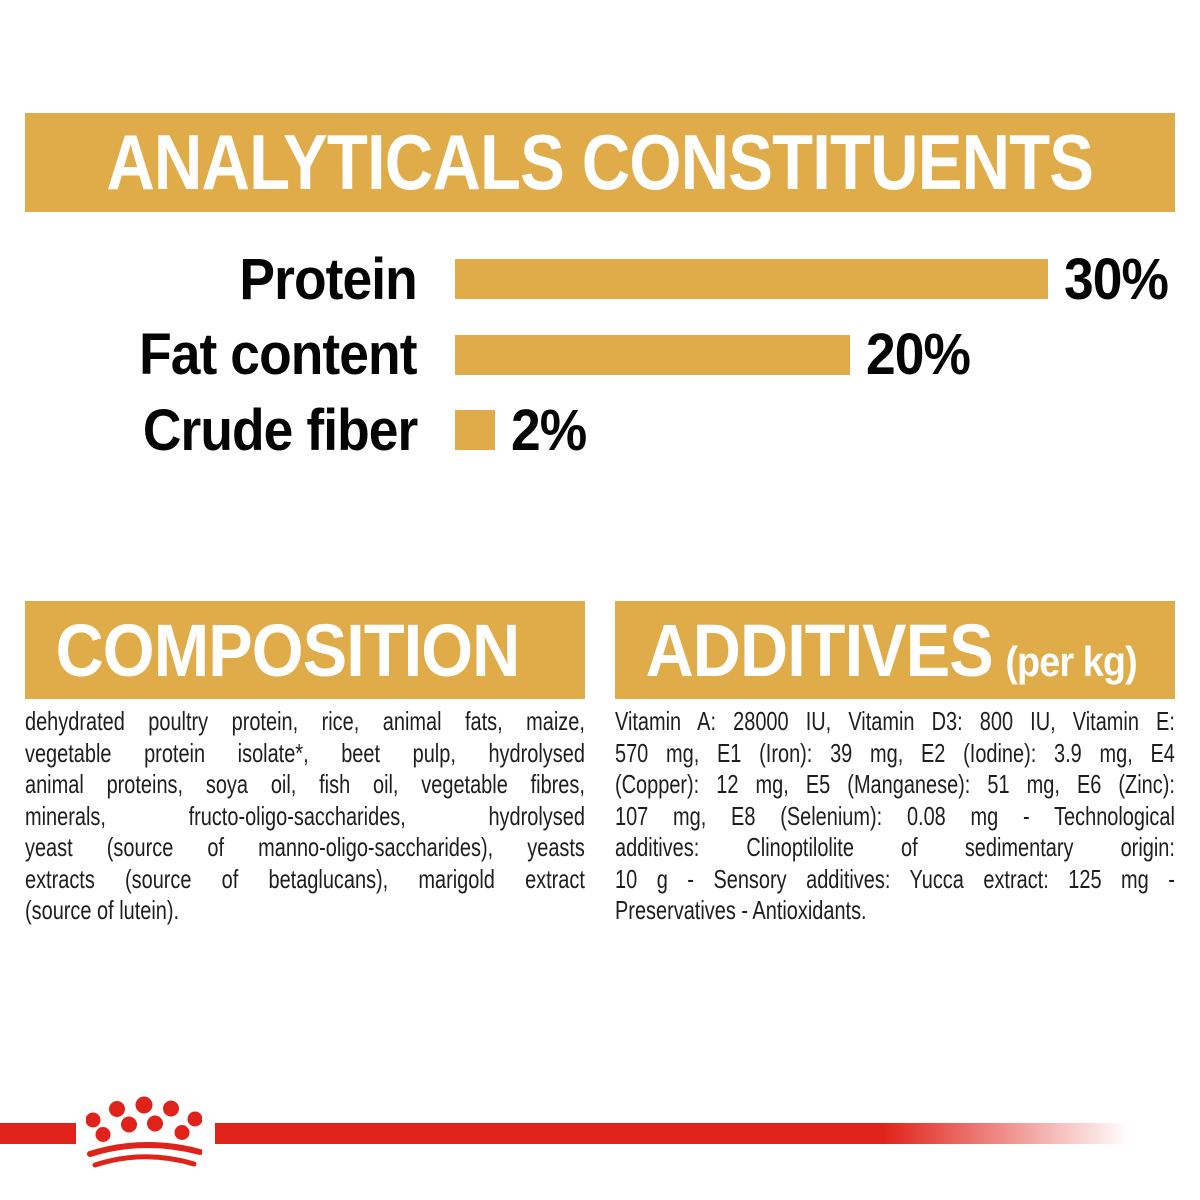 This screenshot has height=1200, width=1200. I want to click on bar-value: 30%, so click(1116, 279).